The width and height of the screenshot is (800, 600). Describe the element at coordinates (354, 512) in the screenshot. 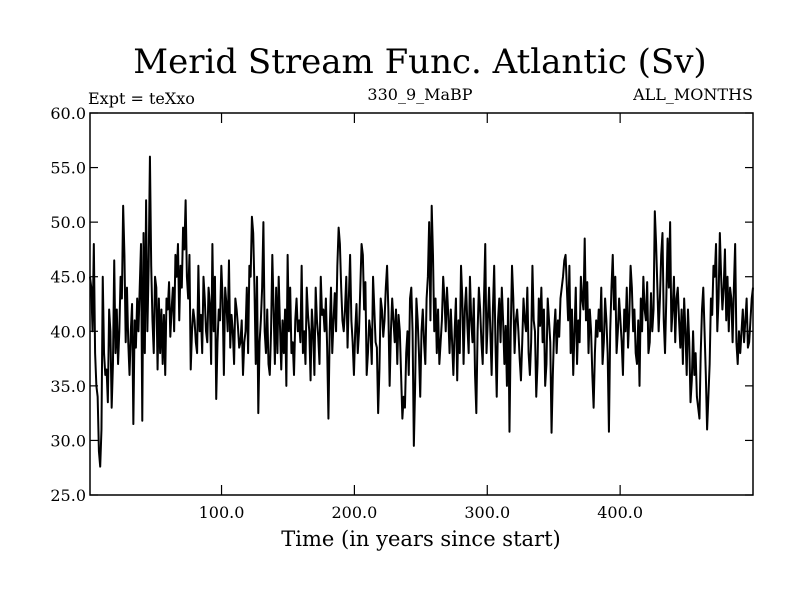

I see `x-tick-label: 200.0` at that location.